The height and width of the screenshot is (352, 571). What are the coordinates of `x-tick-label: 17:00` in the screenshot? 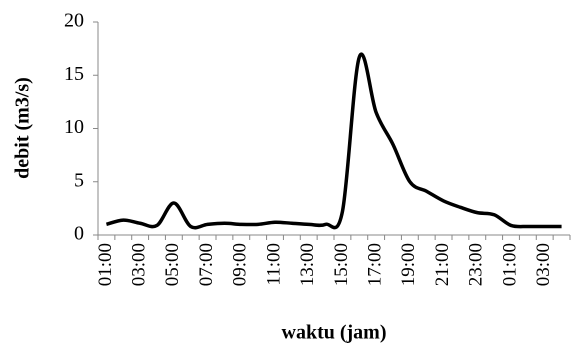 It's located at (375, 264).